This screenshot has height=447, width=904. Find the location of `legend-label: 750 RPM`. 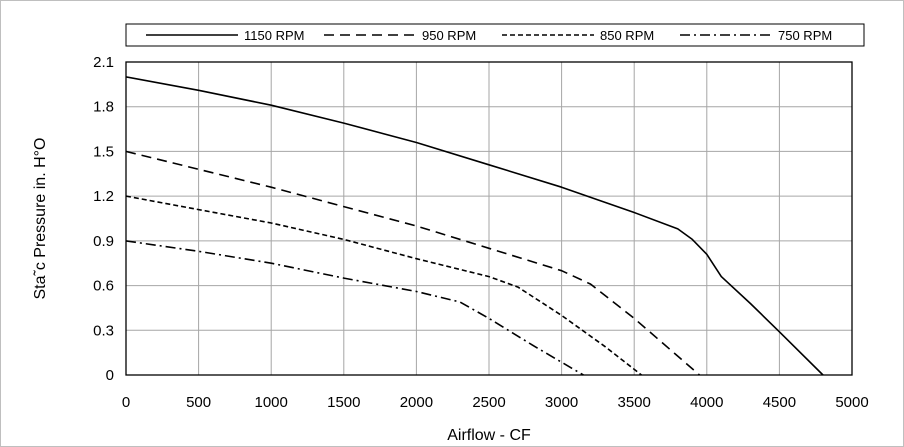

legend-label: 750 RPM is located at coordinates (805, 35).